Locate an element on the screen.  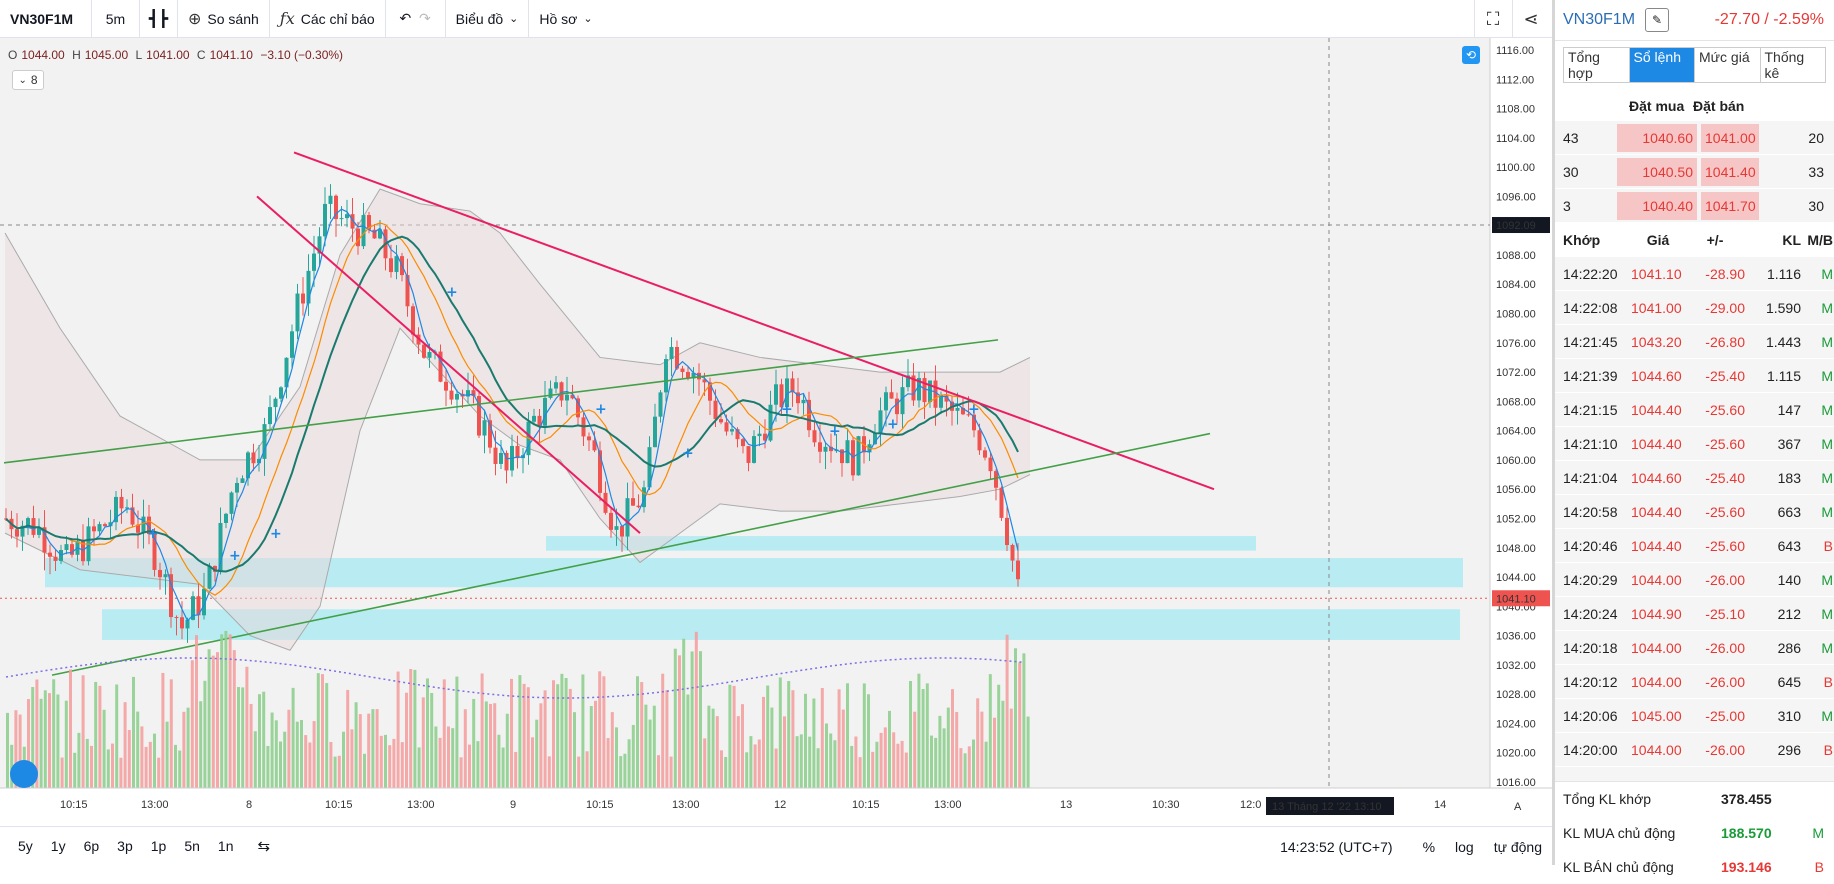
symbol-search: VN30F1M is located at coordinates (46, 19).